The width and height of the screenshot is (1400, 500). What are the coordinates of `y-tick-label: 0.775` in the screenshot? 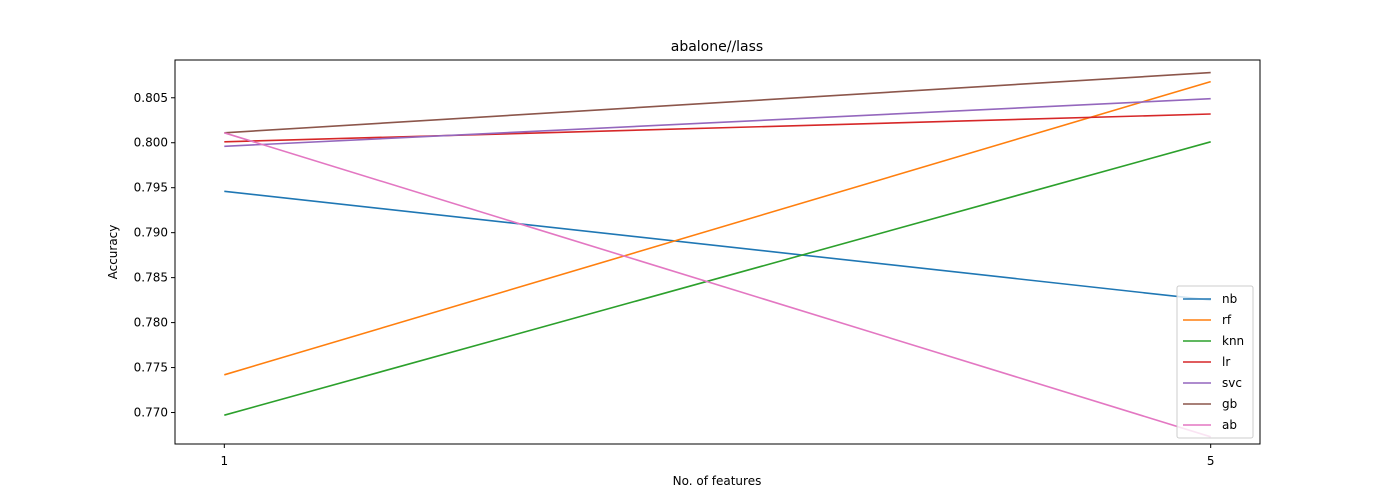 It's located at (151, 368).